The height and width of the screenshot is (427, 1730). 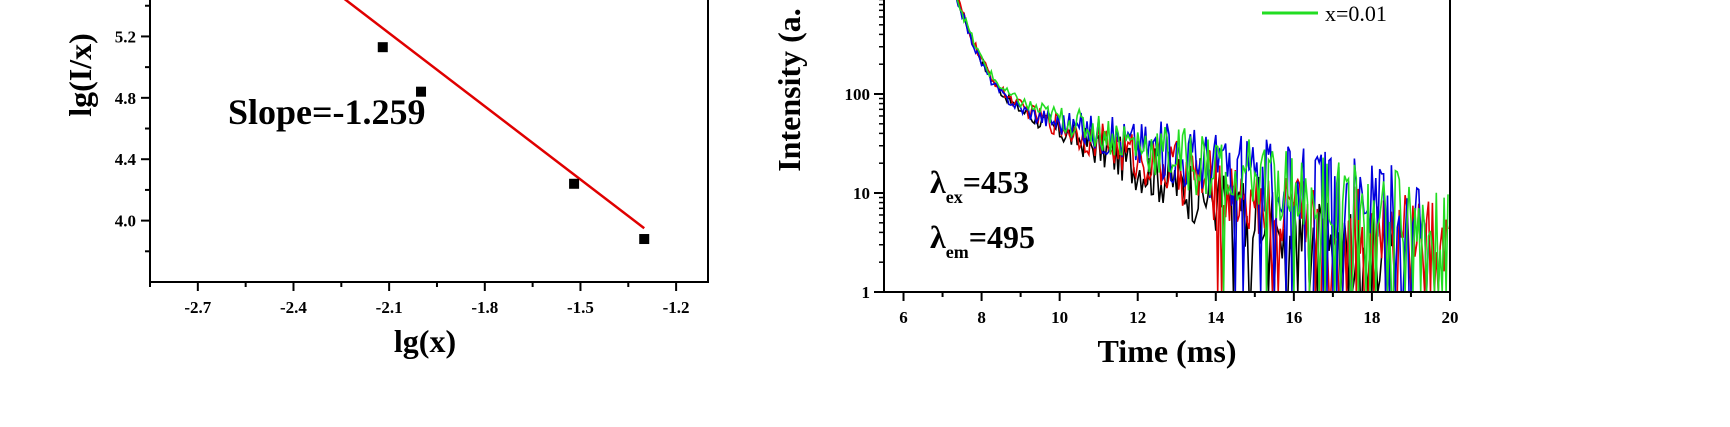 What do you see at coordinates (125, 98) in the screenshot?
I see `left-y-tick-label: 4.8` at bounding box center [125, 98].